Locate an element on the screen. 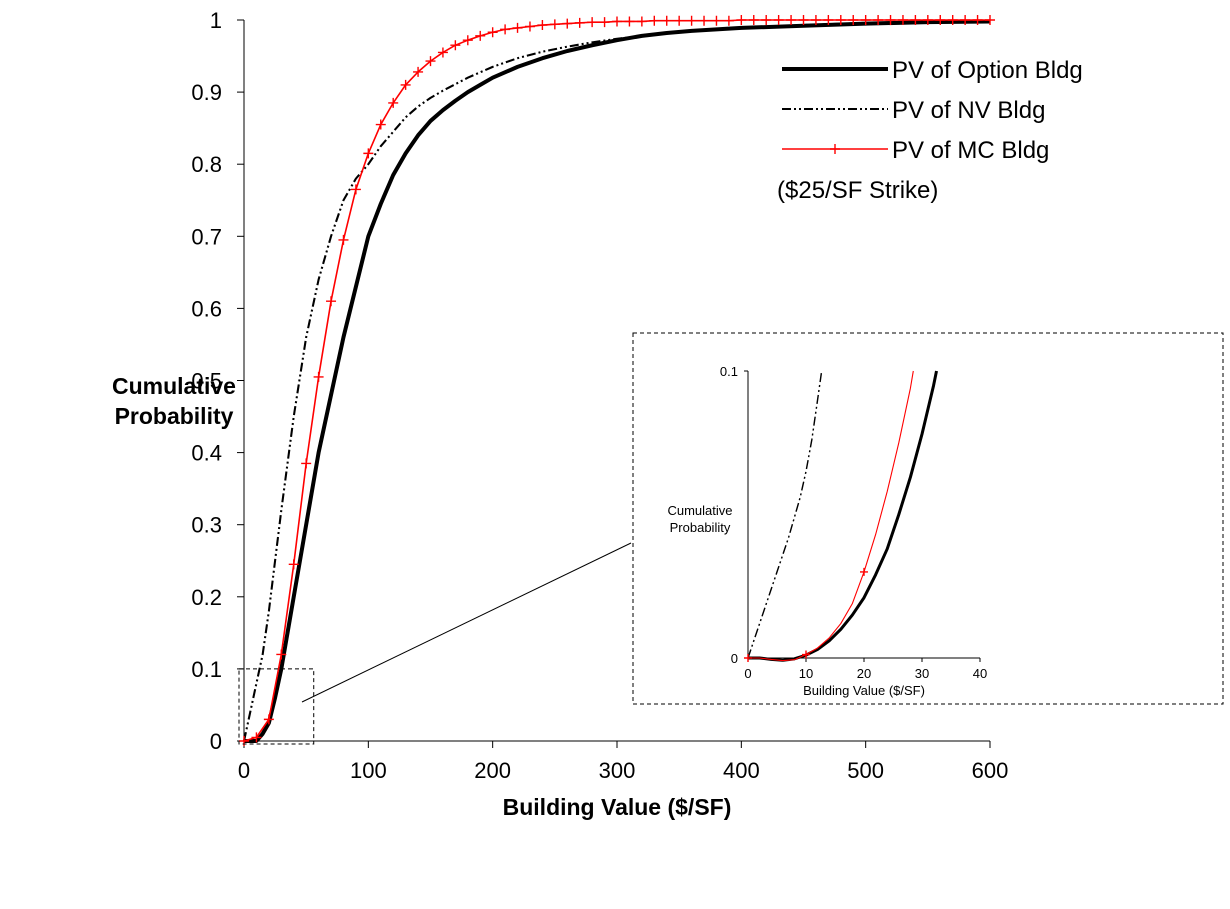  y-axis-title: Probability is located at coordinates (174, 416).